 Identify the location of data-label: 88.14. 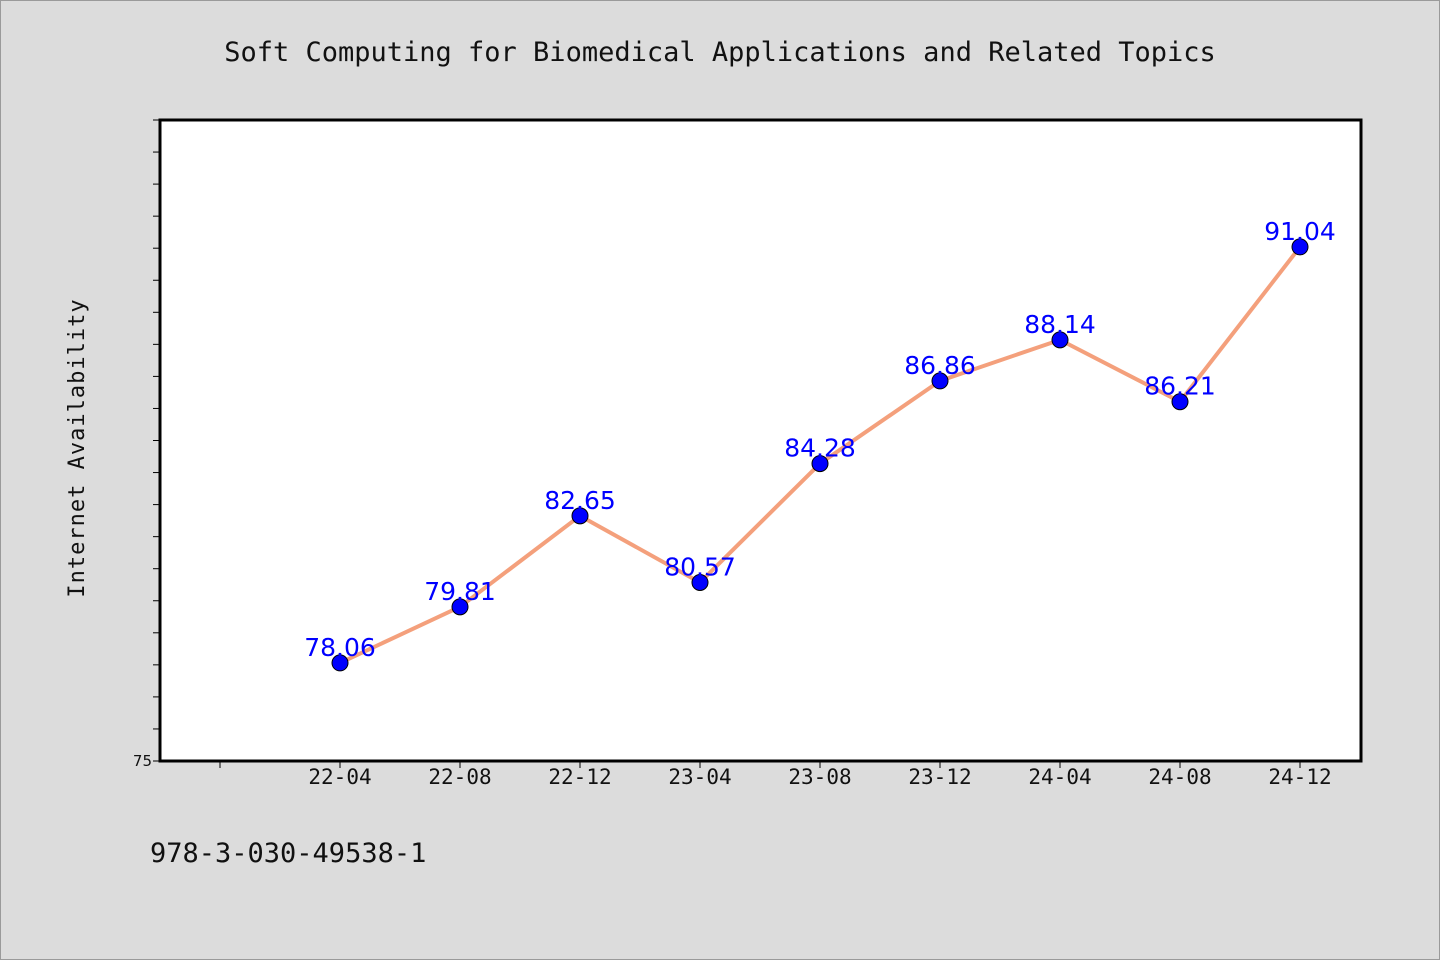
(1060, 324).